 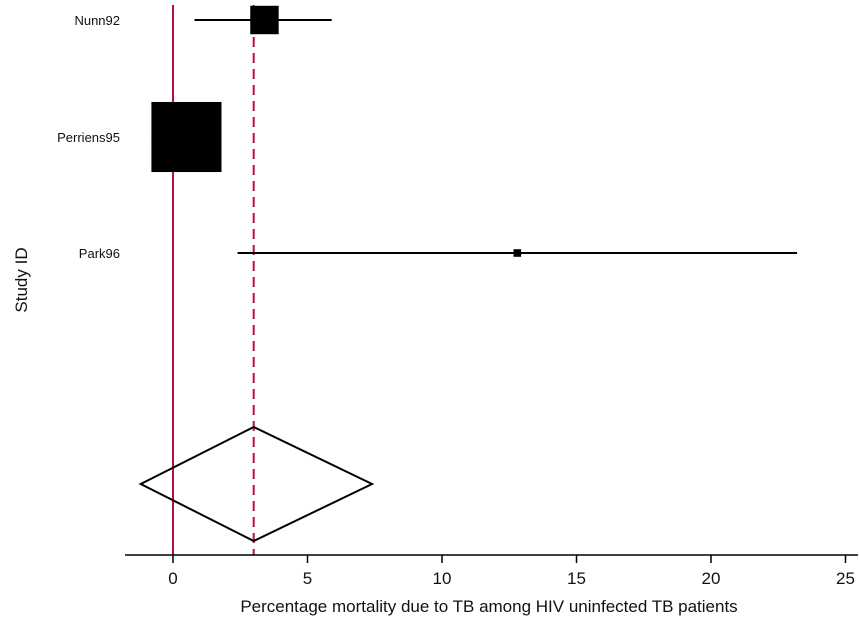 I want to click on study-label-park96: Park96, so click(x=99, y=253).